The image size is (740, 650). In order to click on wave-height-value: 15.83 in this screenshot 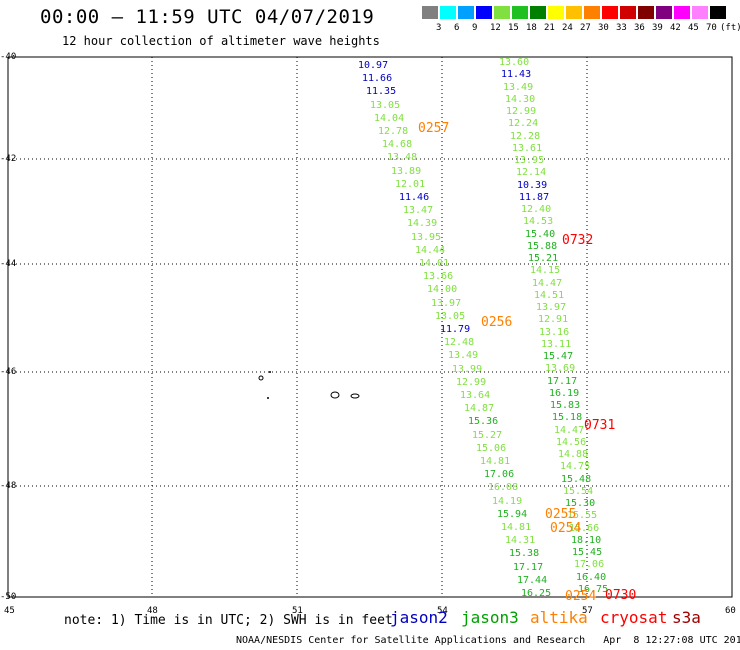, I will do `click(565, 405)`.